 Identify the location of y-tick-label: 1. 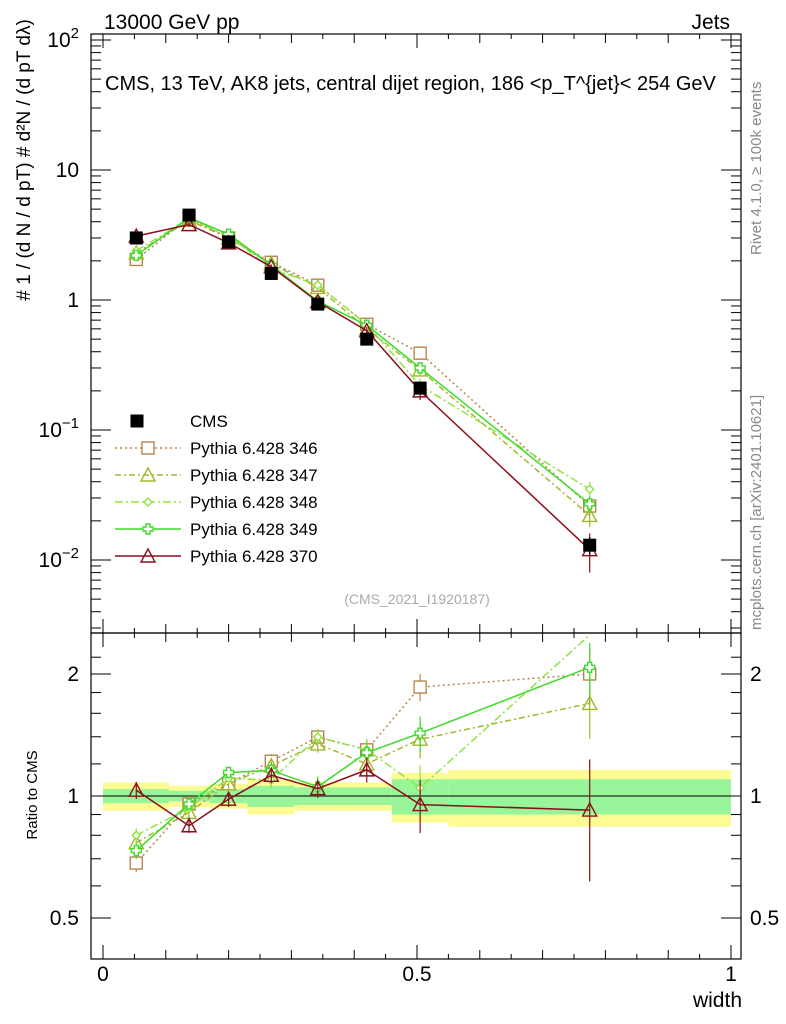
(73, 300).